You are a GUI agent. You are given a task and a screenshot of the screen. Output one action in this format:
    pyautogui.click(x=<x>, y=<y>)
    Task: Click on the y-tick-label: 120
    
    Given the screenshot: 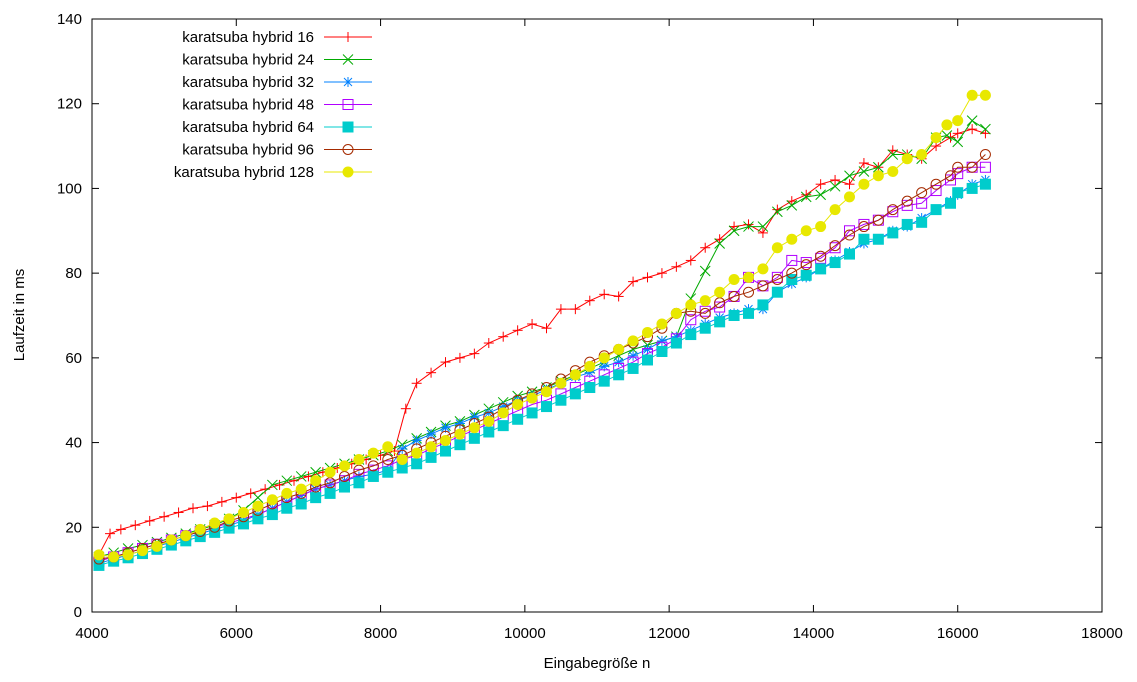 What is the action you would take?
    pyautogui.click(x=69, y=104)
    